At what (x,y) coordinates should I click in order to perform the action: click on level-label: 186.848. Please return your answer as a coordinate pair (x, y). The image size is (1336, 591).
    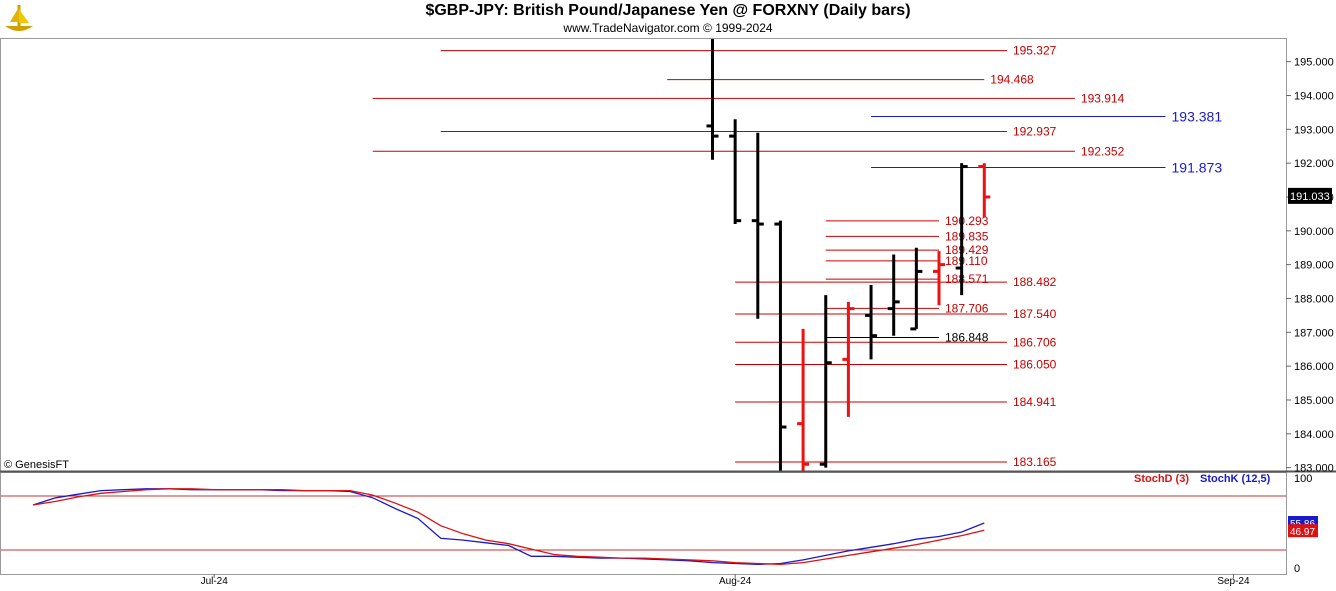
    Looking at the image, I should click on (967, 337).